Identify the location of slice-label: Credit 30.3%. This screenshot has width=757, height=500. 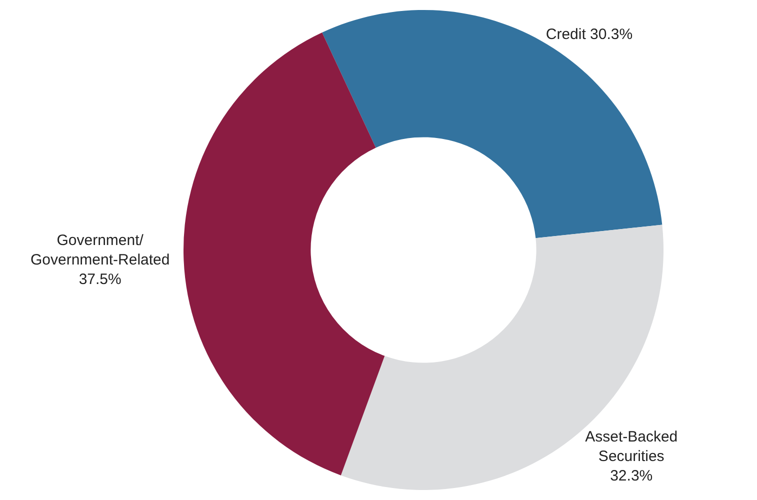
(589, 35).